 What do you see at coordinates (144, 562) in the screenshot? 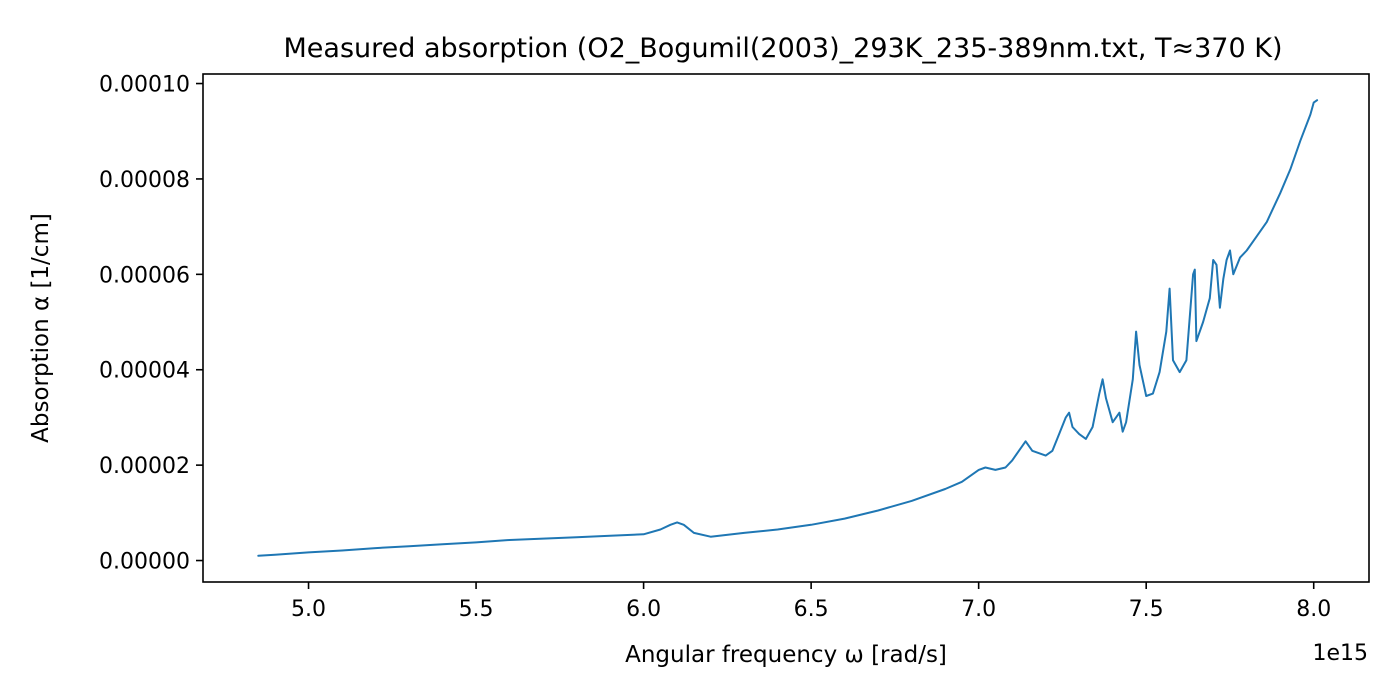
I see `y-tick-label: 0.00000` at bounding box center [144, 562].